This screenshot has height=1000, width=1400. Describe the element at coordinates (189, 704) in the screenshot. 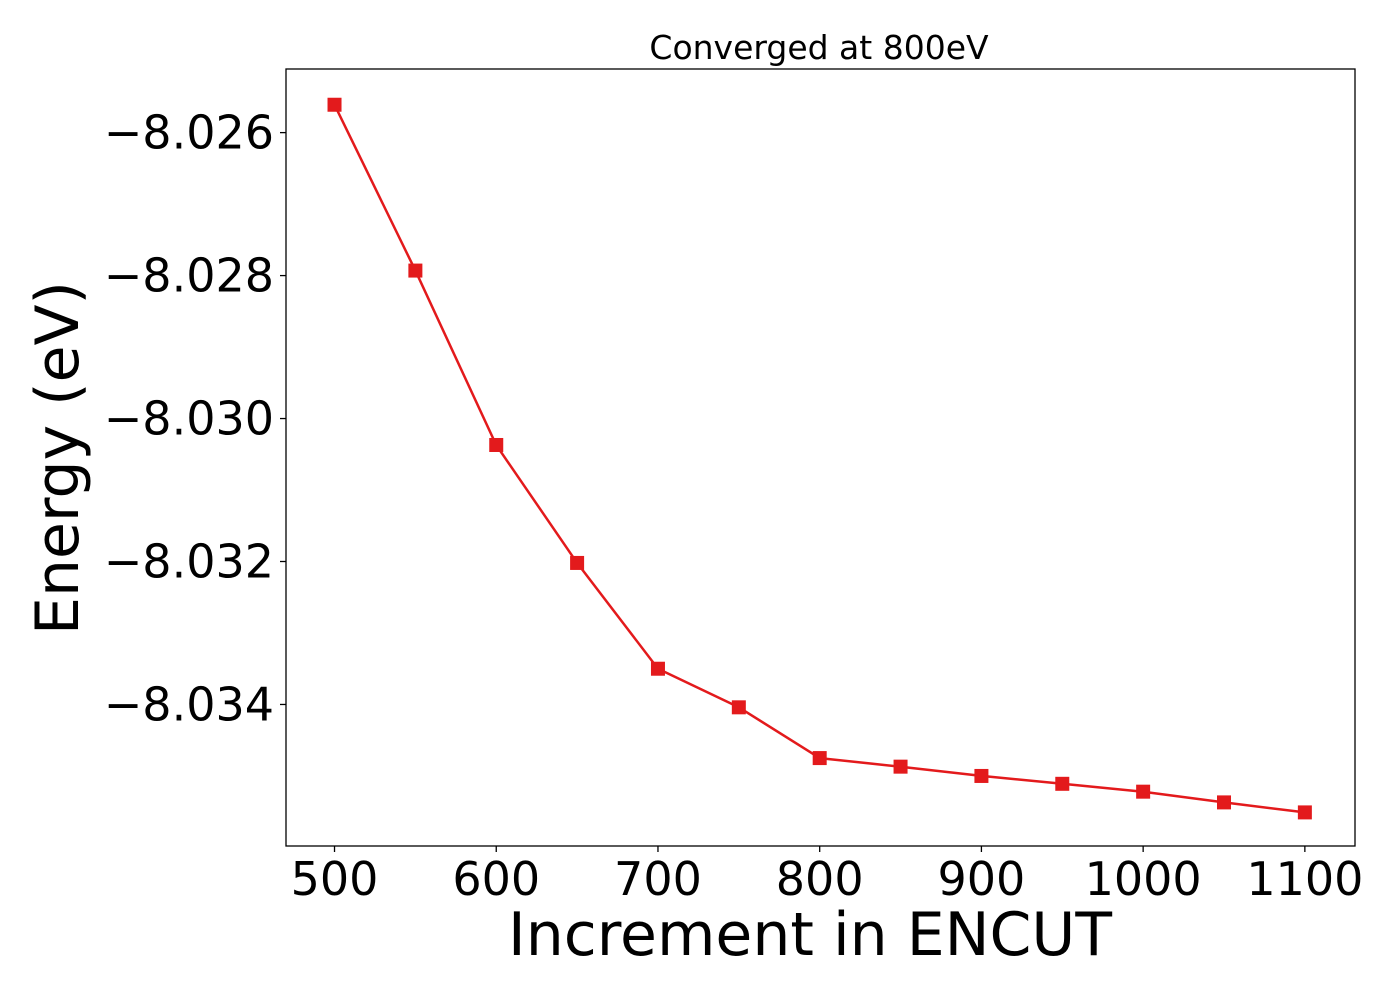

I see `y-tick-label: −8.034` at that location.